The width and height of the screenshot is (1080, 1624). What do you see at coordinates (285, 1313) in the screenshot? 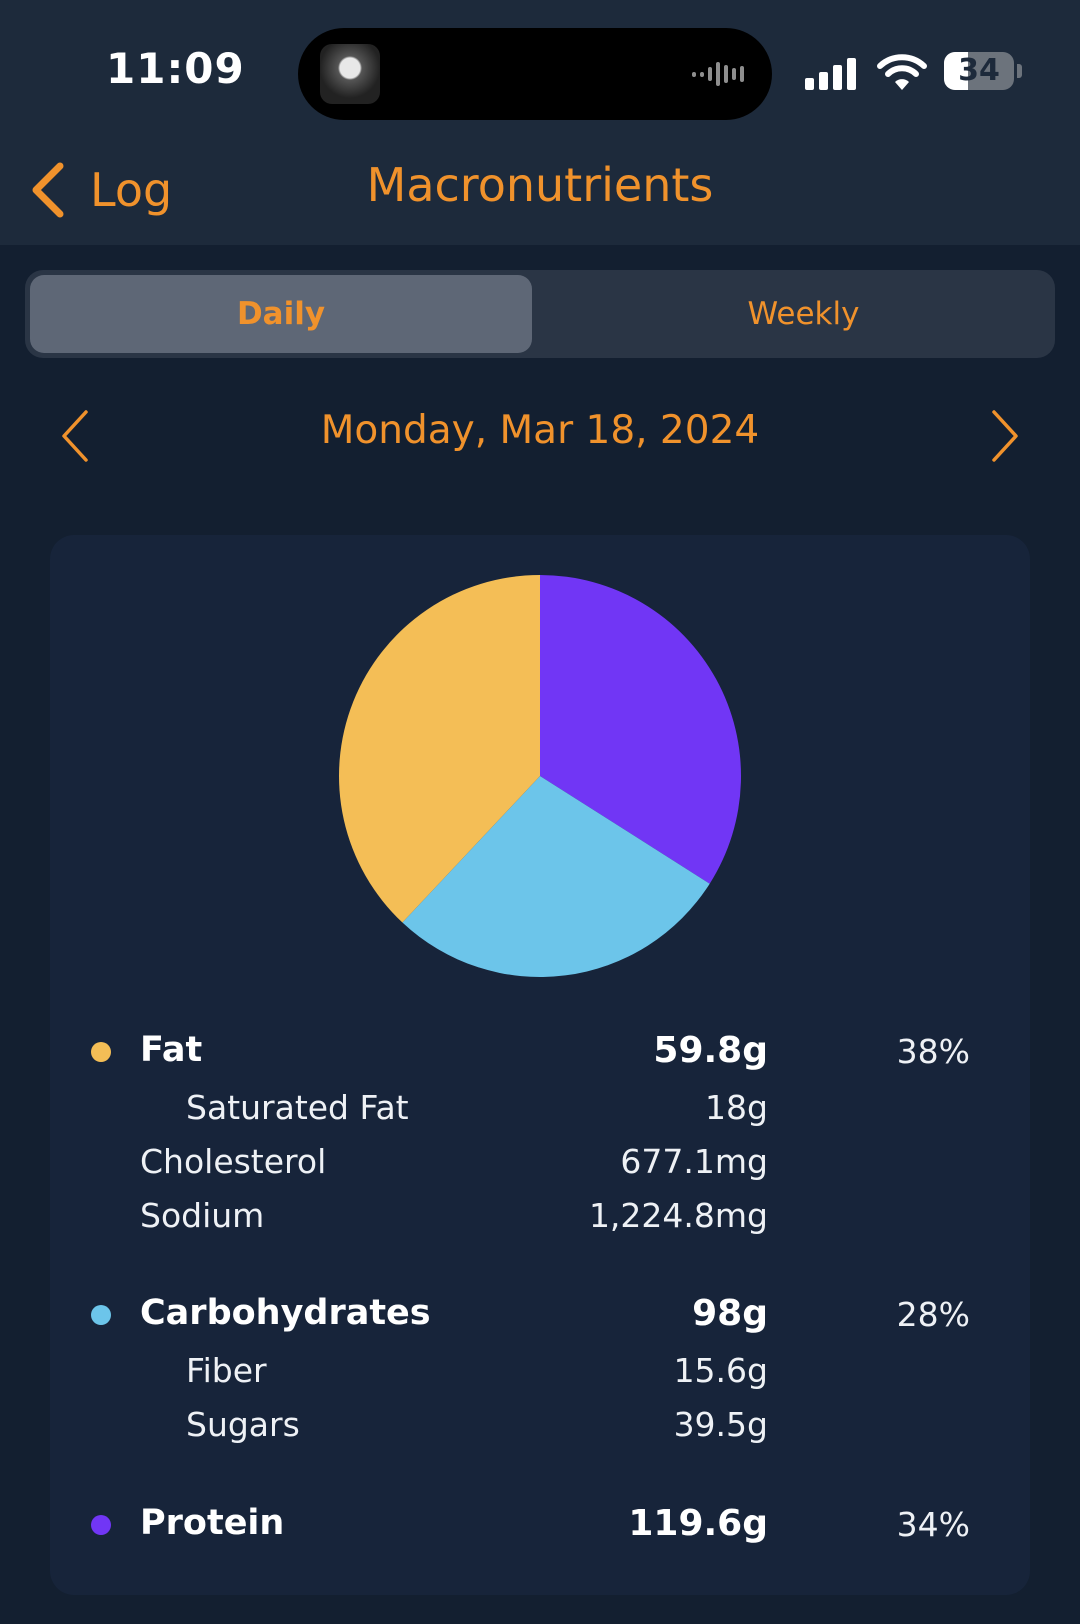
I see `carbohydrates-label: Carbohydrates` at bounding box center [285, 1313].